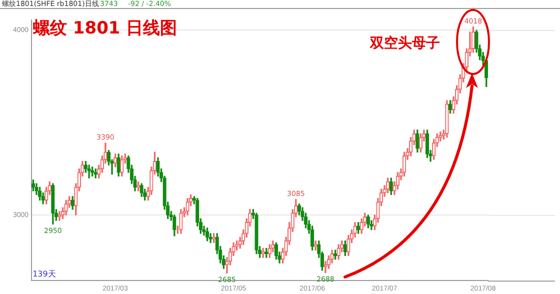  Describe the element at coordinates (404, 43) in the screenshot. I see `annotation: 双空头母子` at that location.